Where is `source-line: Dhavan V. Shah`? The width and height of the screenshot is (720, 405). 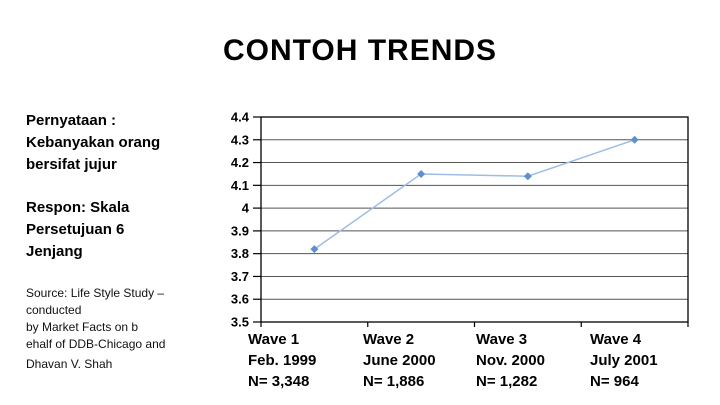
source-line: Dhavan V. Shah is located at coordinates (69, 364).